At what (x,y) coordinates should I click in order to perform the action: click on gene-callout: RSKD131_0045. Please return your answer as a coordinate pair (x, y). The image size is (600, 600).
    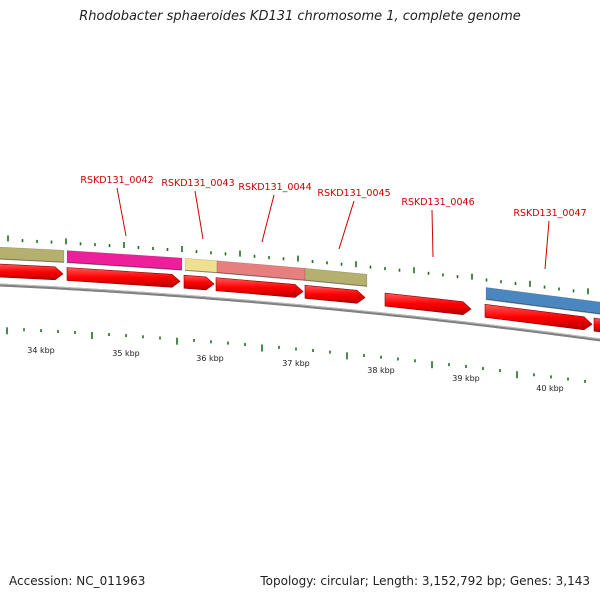
    Looking at the image, I should click on (354, 219).